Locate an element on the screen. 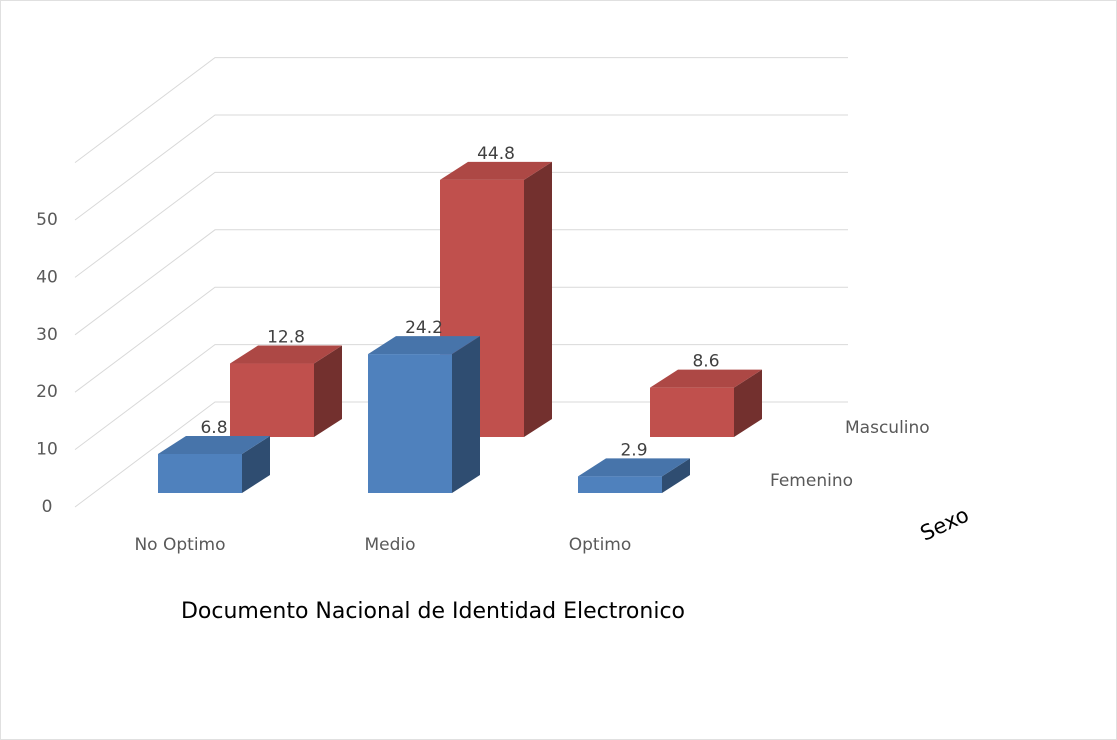 Image resolution: width=1117 pixels, height=740 pixels. depth-tick-label: Masculino is located at coordinates (887, 428).